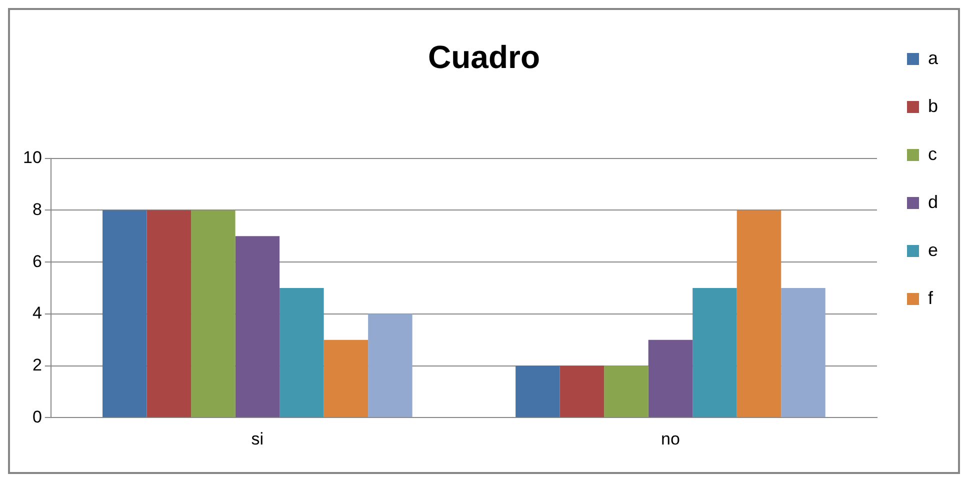  I want to click on legend-label: f, so click(931, 298).